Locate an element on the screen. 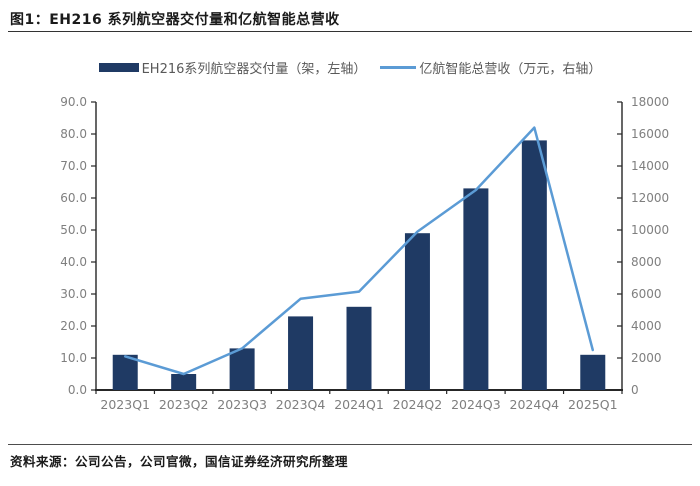  x-axis-category-label: 2023Q2 is located at coordinates (184, 404).